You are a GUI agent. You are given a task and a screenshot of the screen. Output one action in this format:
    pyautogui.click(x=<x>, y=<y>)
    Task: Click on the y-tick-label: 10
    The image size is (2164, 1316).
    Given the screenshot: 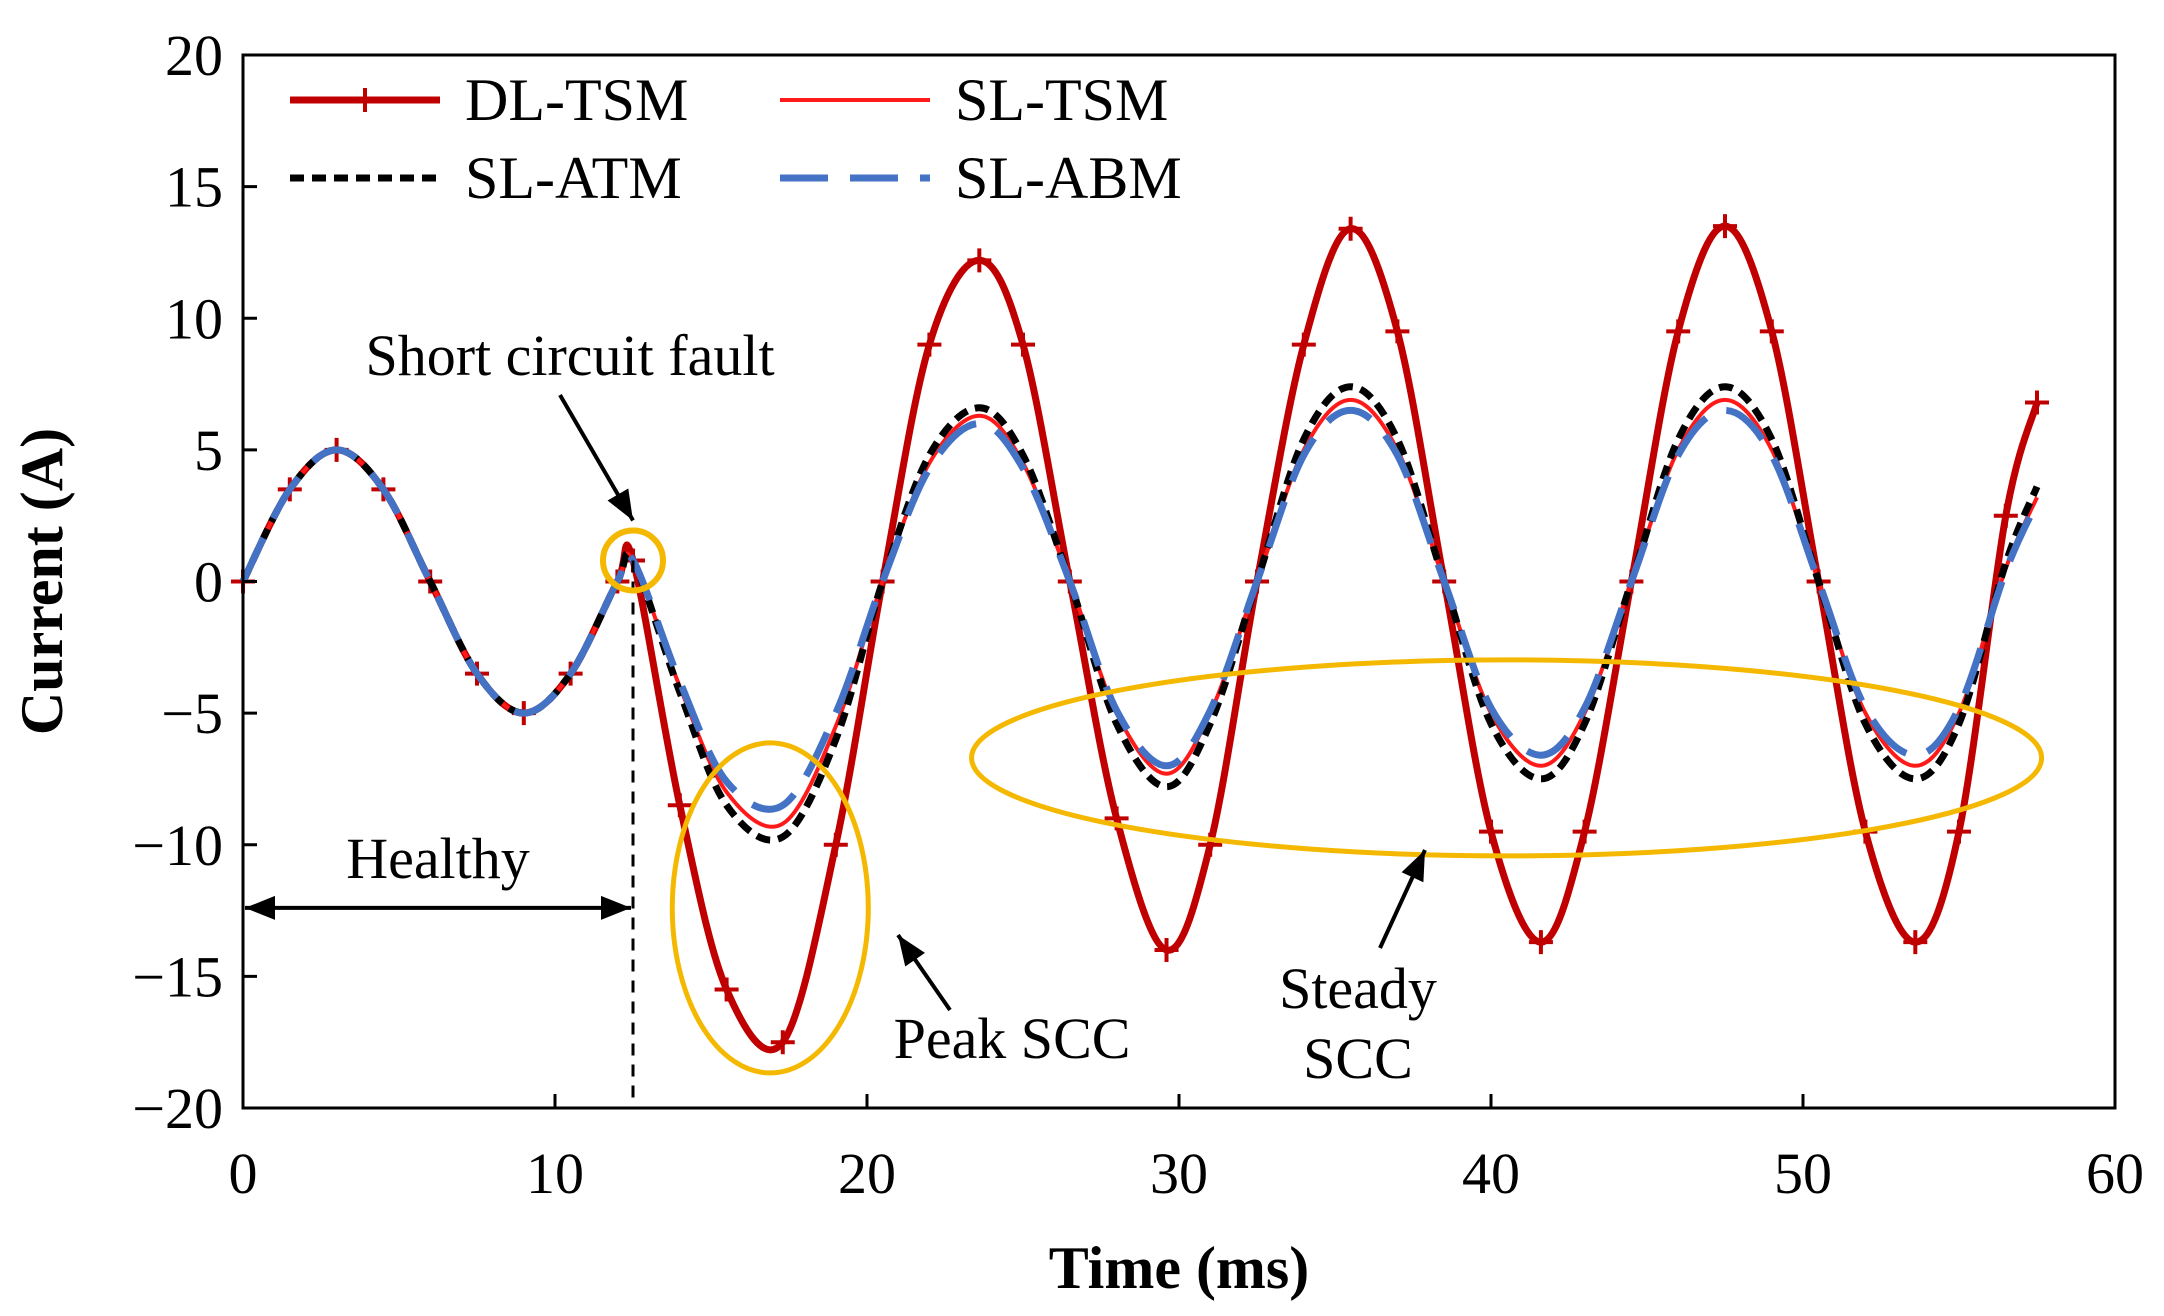 What is the action you would take?
    pyautogui.click(x=194, y=318)
    